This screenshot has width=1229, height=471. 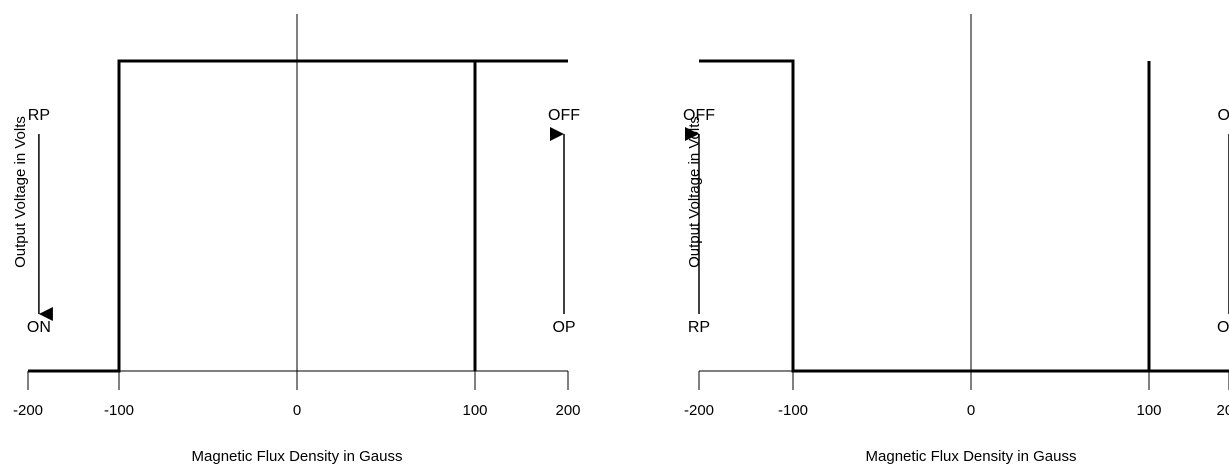 I want to click on right-annotation-top: OFF, so click(x=699, y=115).